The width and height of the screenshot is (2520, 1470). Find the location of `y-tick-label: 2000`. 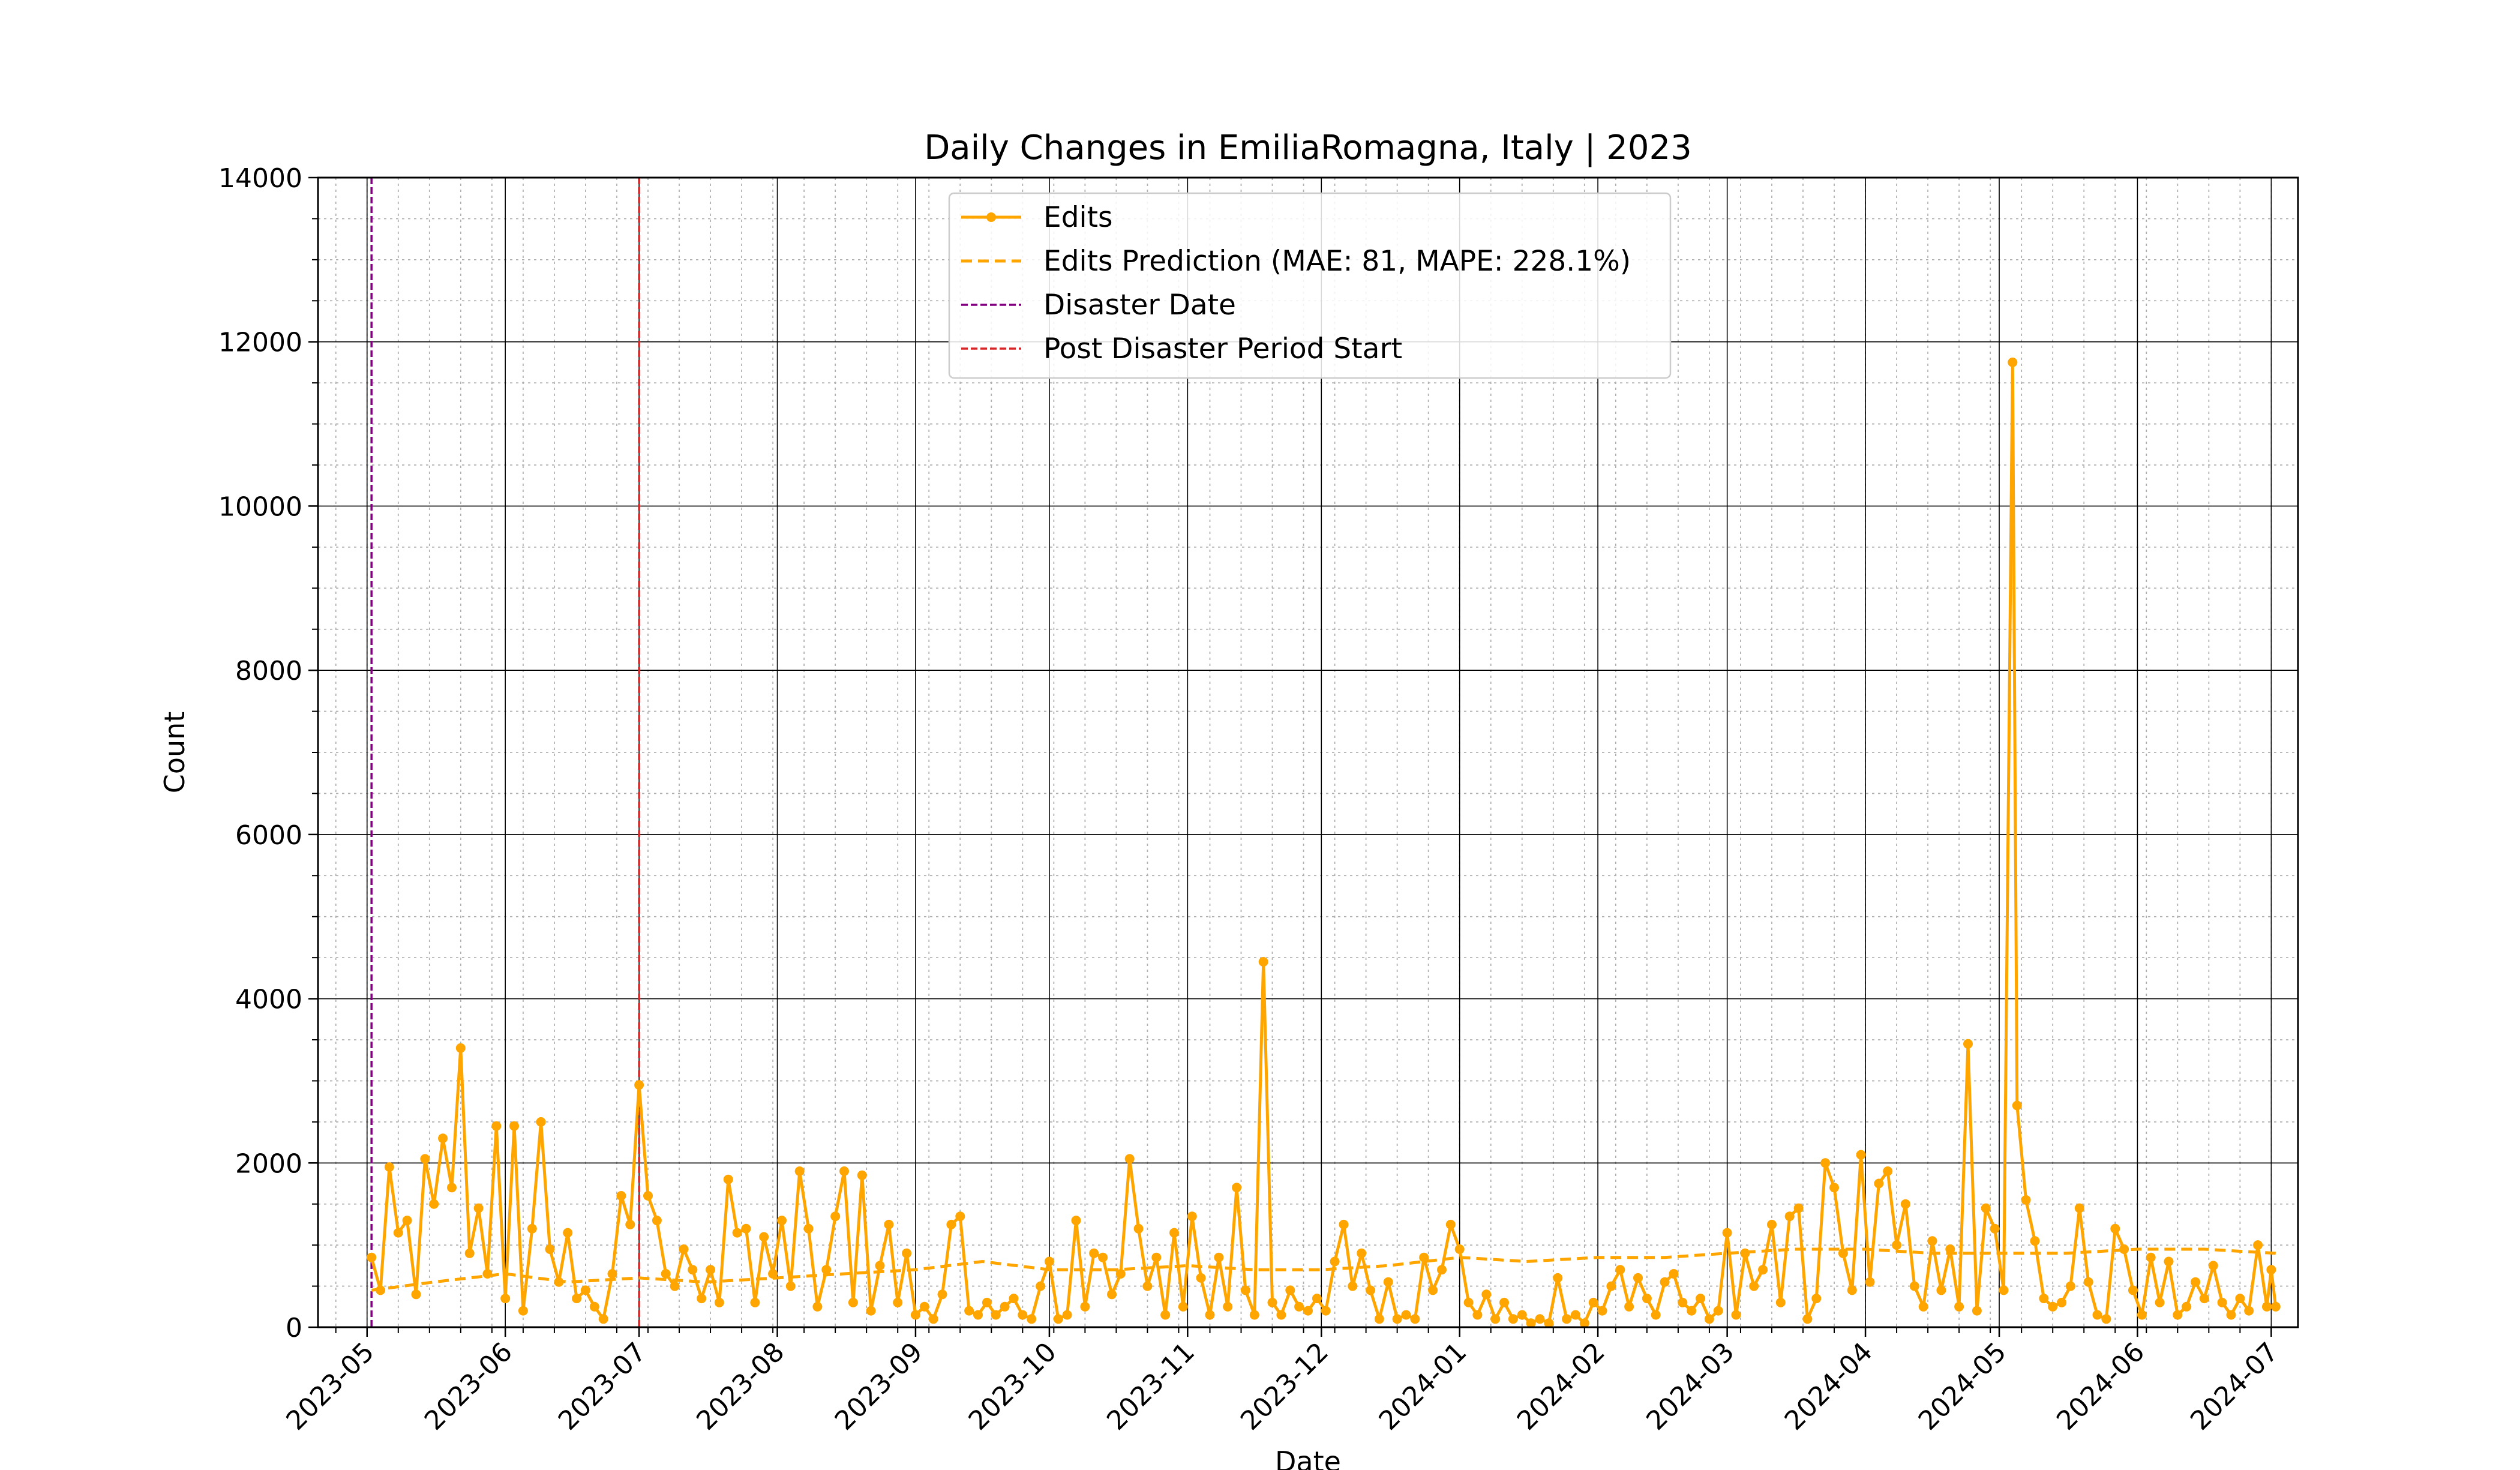

y-tick-label: 2000 is located at coordinates (268, 1163).